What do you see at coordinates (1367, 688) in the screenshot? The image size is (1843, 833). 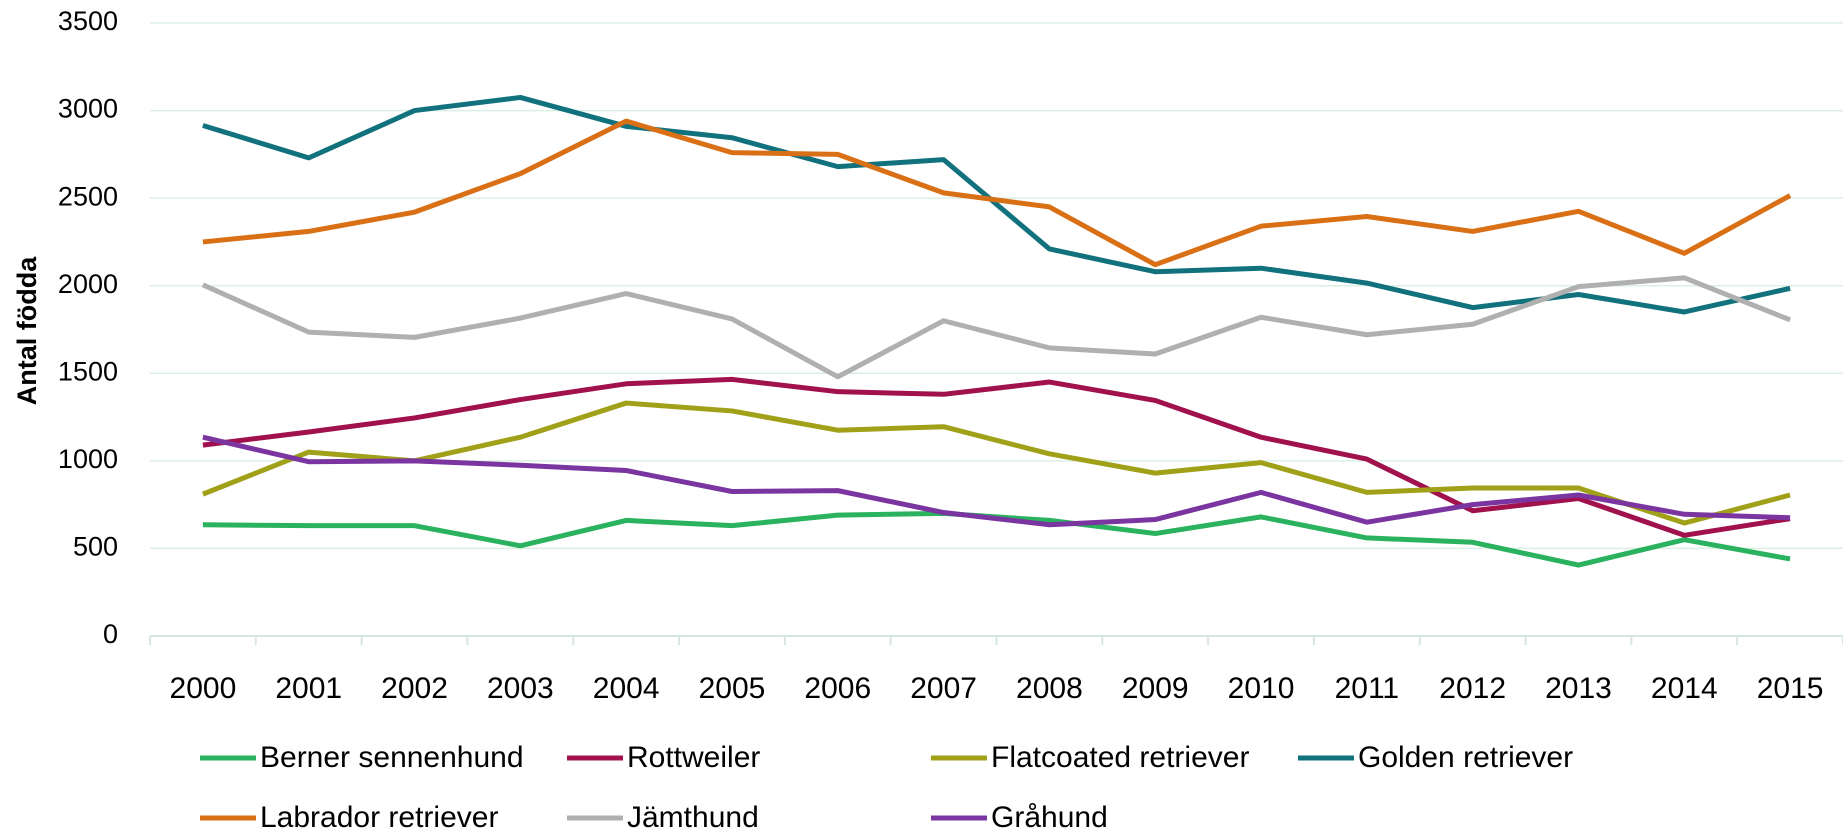 I see `x-tick-label: 2011` at bounding box center [1367, 688].